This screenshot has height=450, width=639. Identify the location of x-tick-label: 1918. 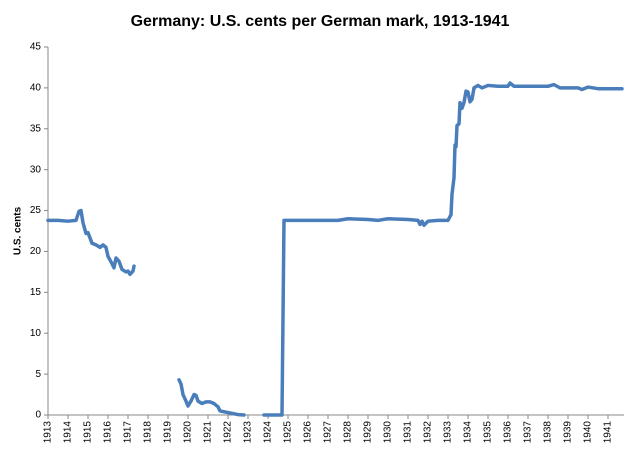
(148, 432).